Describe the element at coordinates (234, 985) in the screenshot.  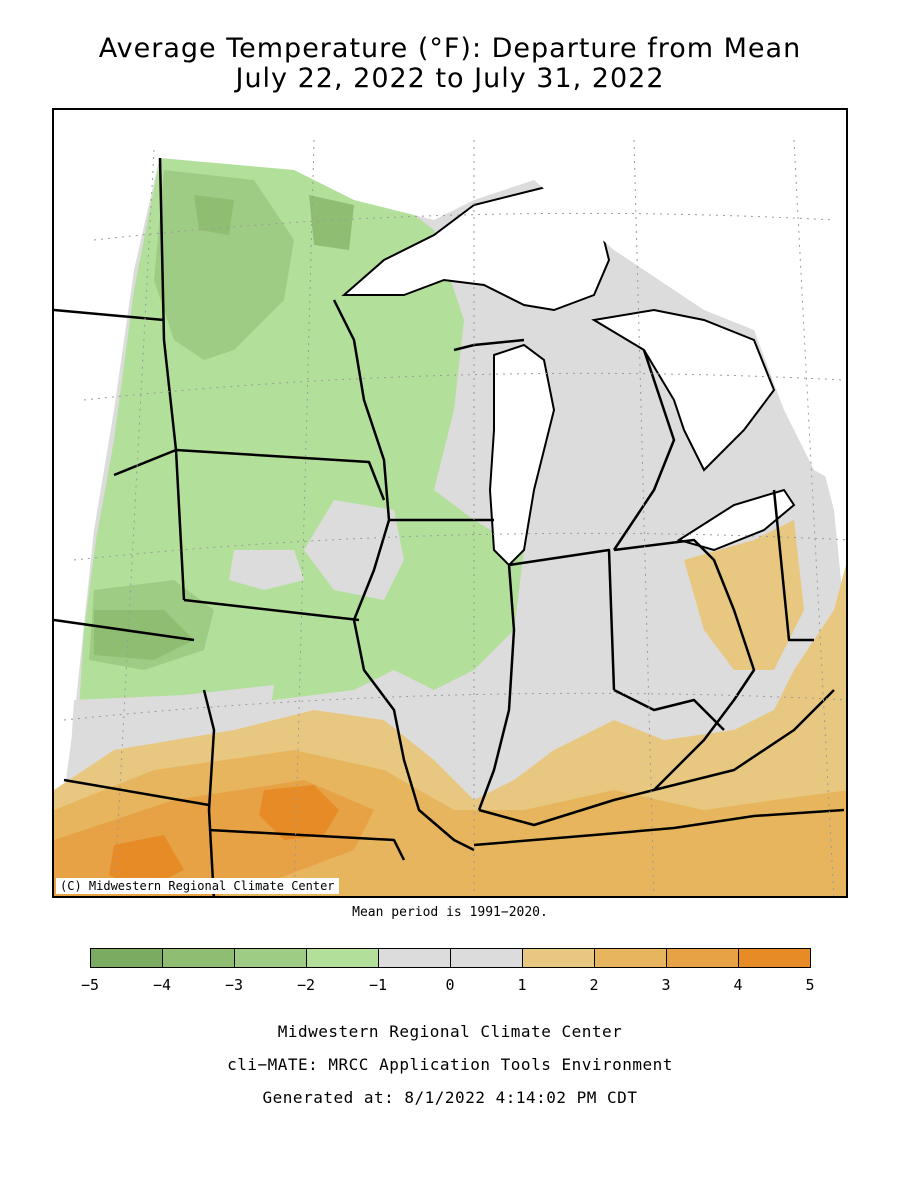
I see `legend-tick-label: −3` at that location.